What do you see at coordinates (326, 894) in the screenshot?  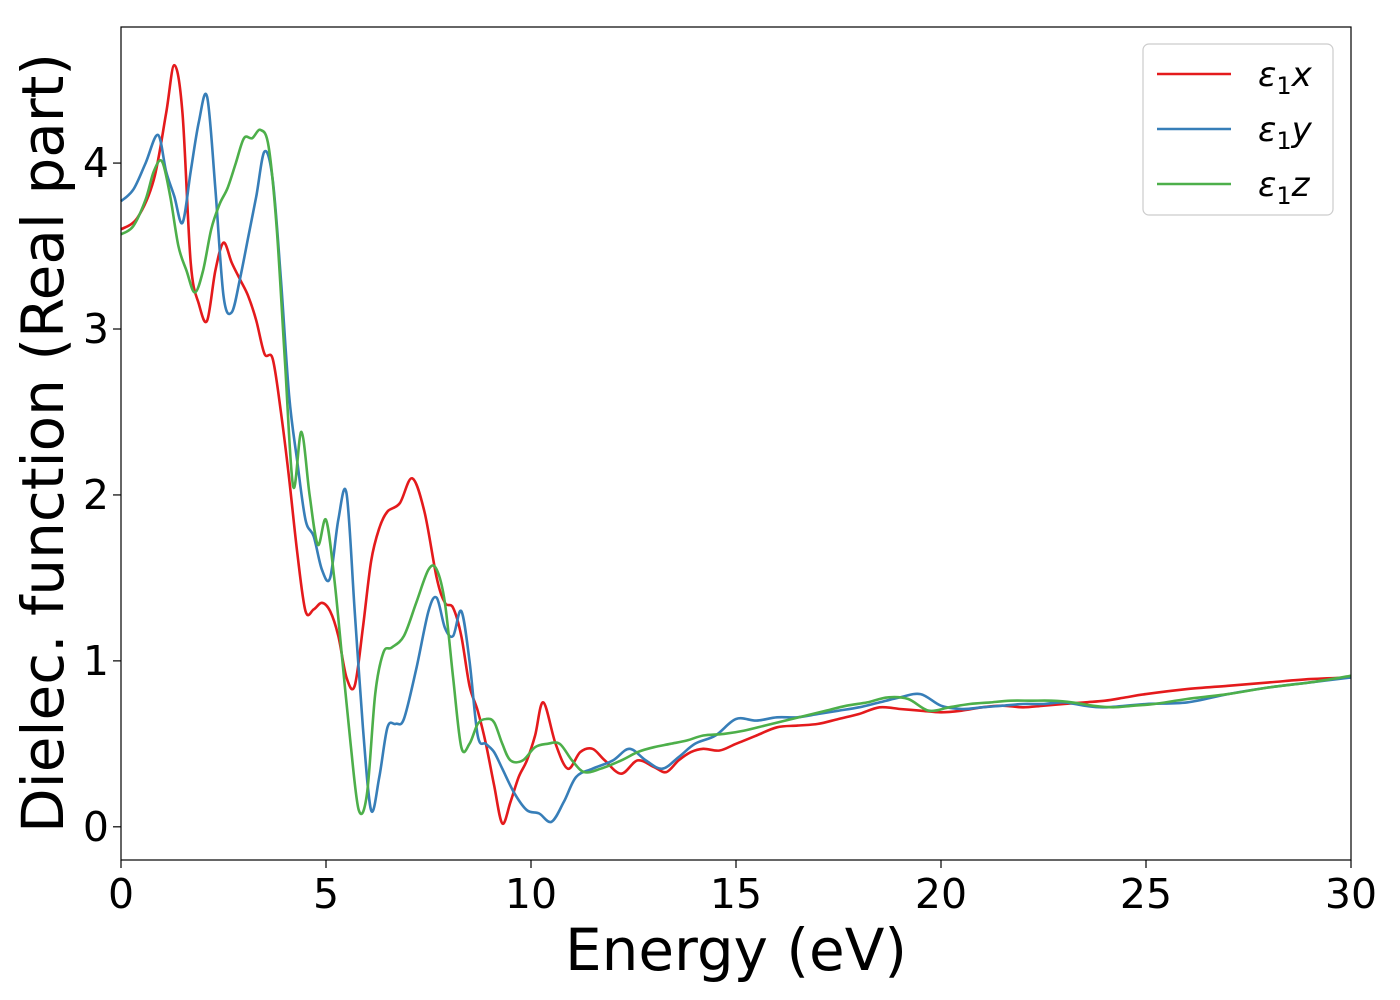 I see `x-tick-label: 5` at bounding box center [326, 894].